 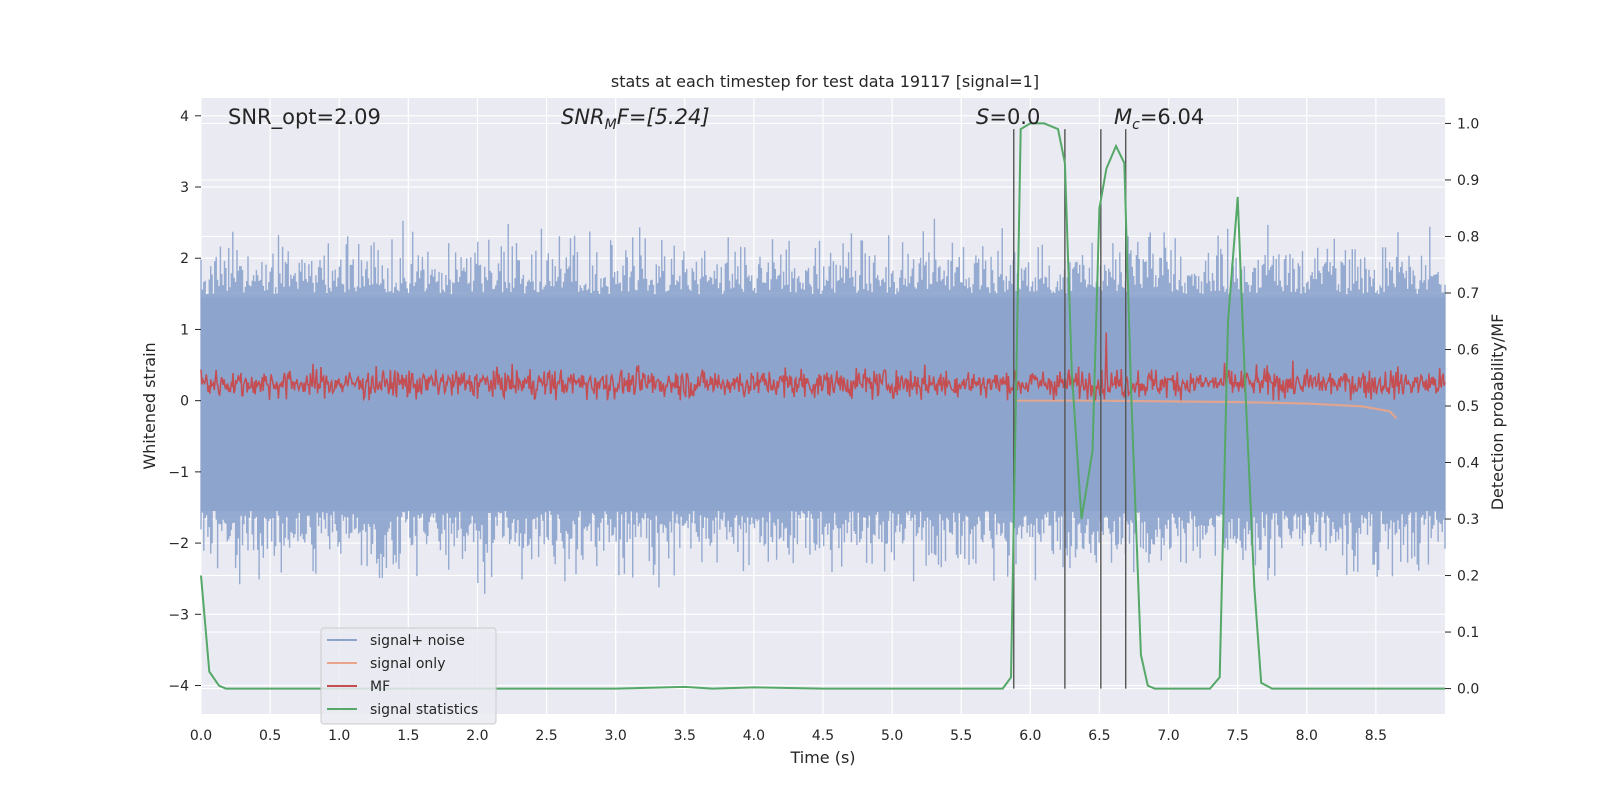 What do you see at coordinates (823, 736) in the screenshot?
I see `x-tick-label: 4.5` at bounding box center [823, 736].